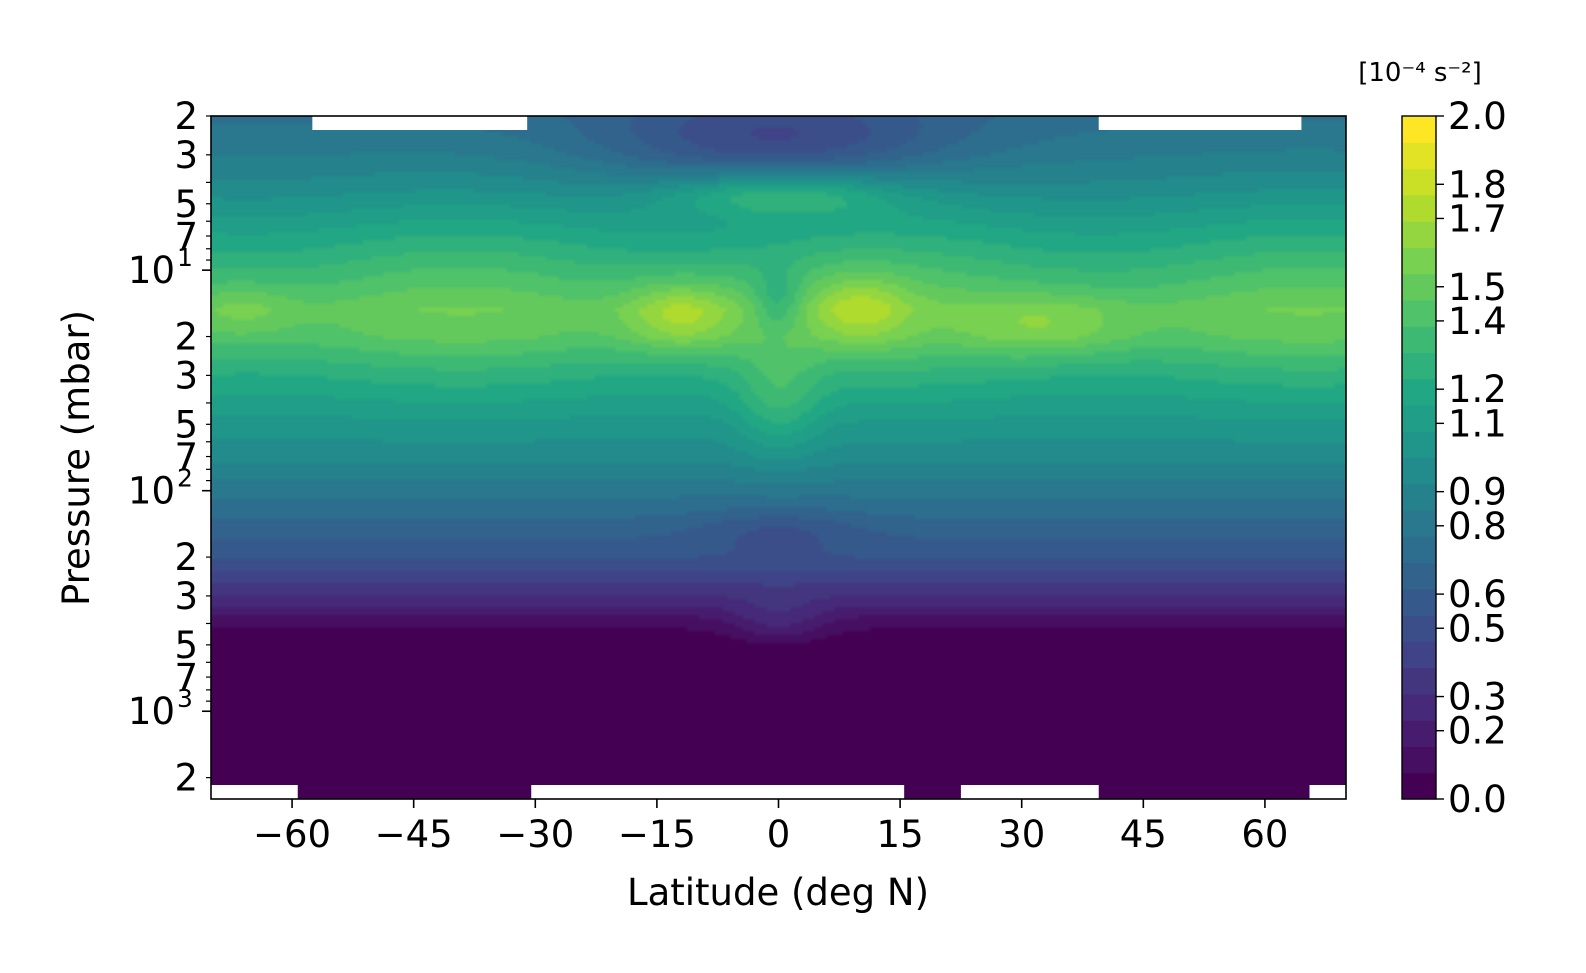  I want to click on y-major-tick-exponent: 2, so click(185, 478).